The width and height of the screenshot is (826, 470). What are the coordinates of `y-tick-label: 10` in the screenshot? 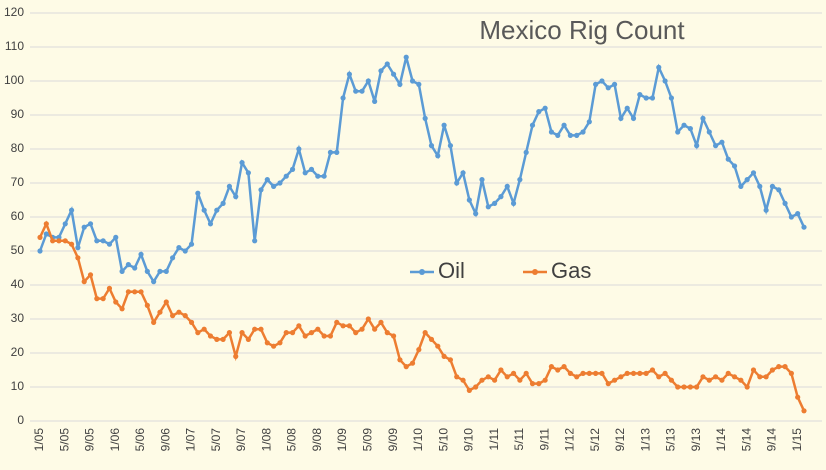 It's located at (18, 386).